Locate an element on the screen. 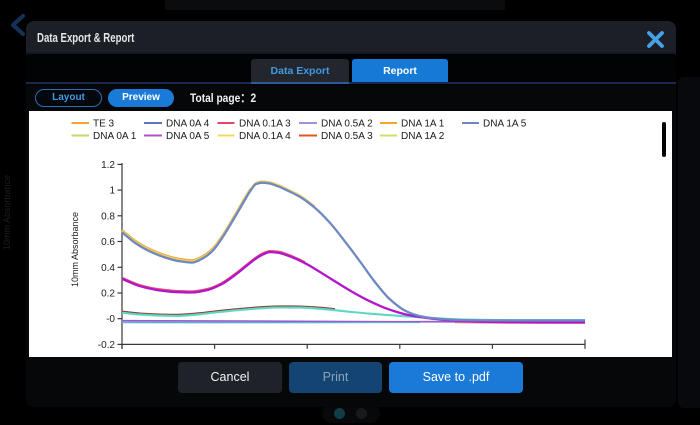  svg-text: -0 is located at coordinates (110, 319).